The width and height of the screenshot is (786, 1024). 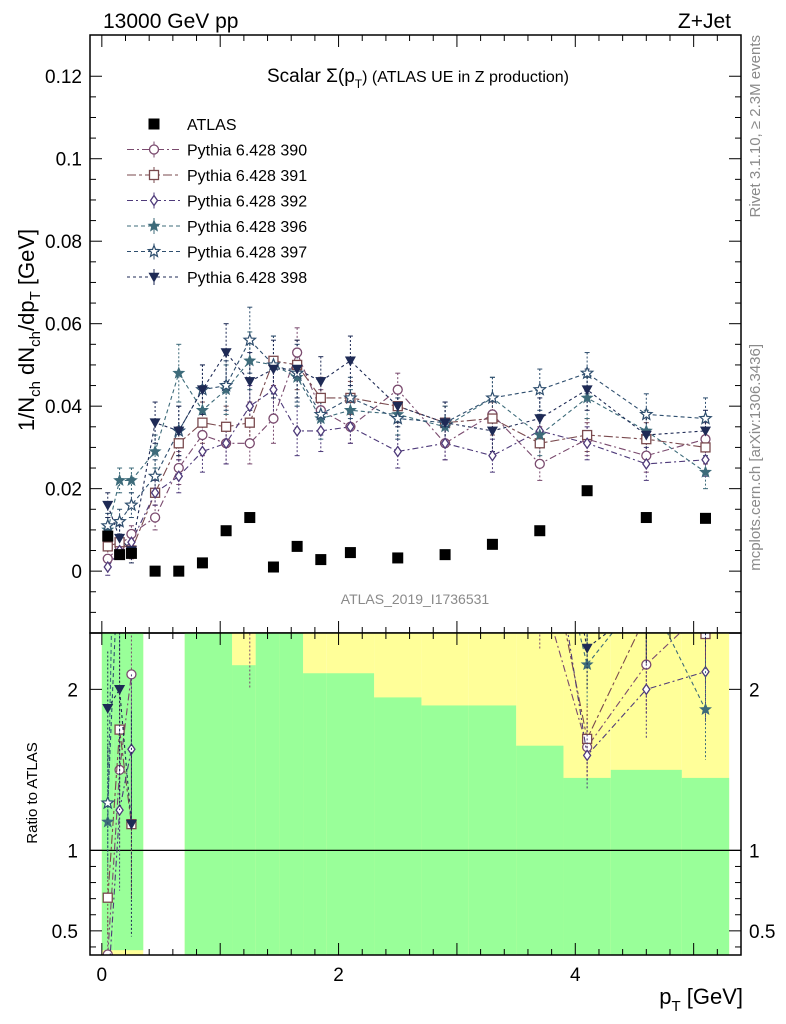 What do you see at coordinates (247, 151) in the screenshot?
I see `legend-label-0: Pythia 6.428 390` at bounding box center [247, 151].